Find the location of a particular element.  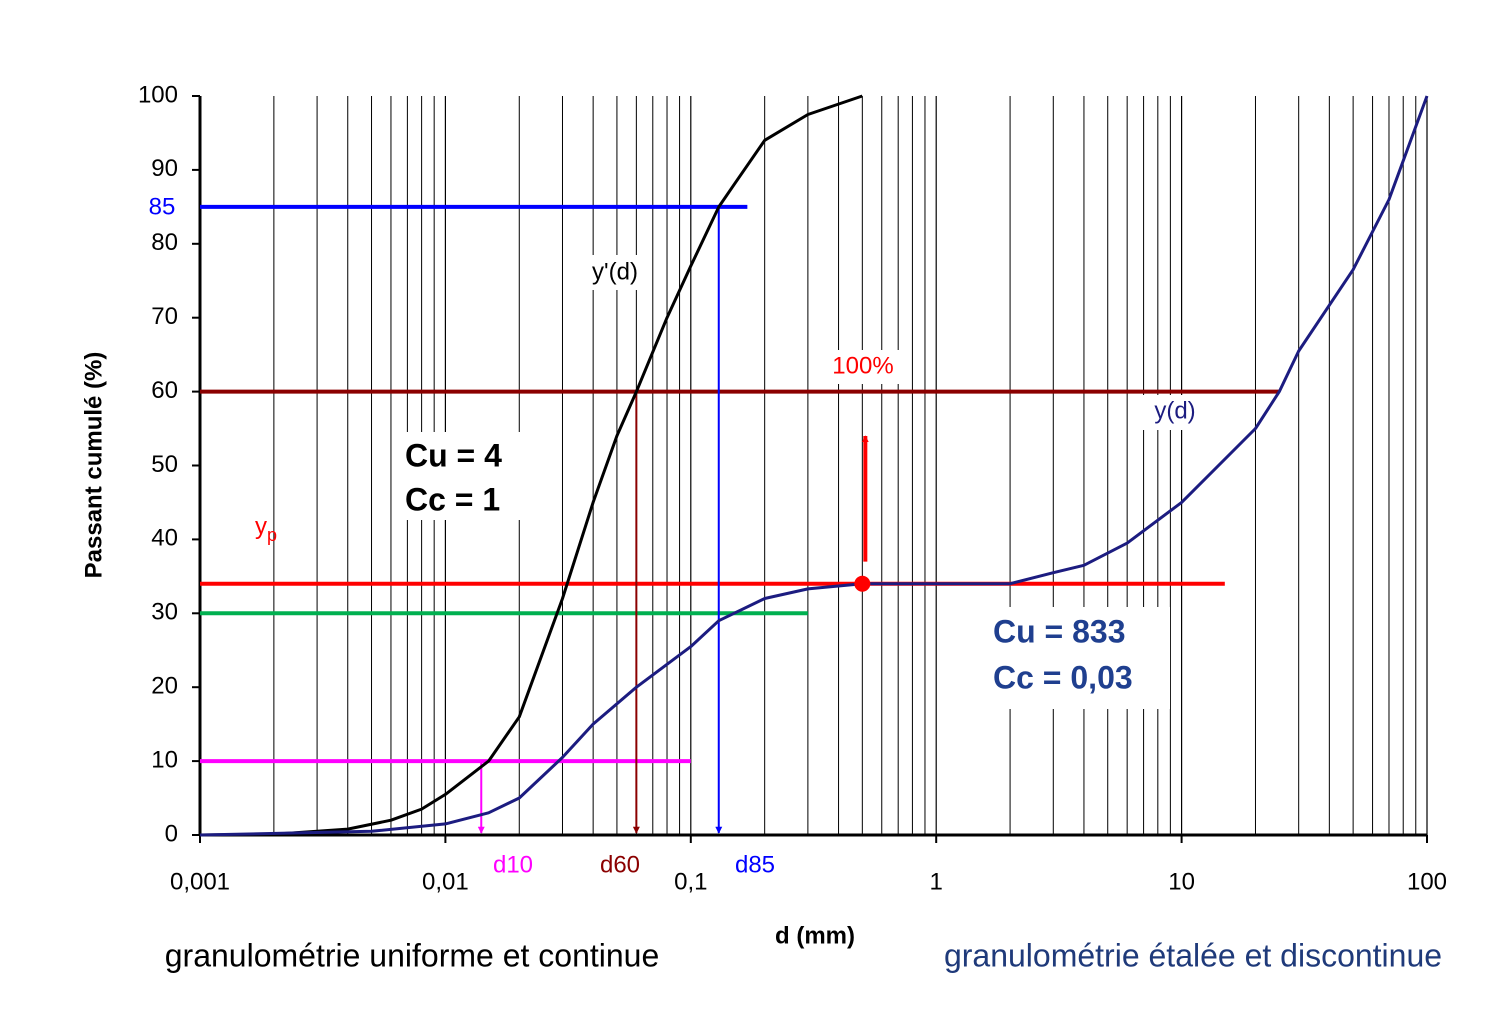

y-tick-label: 70 is located at coordinates (164, 316).